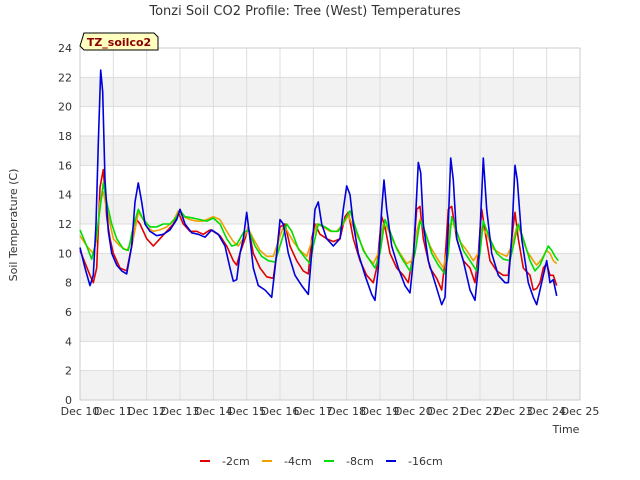 The width and height of the screenshot is (640, 480). What do you see at coordinates (65, 48) in the screenshot?
I see `y-tick-label: 24` at bounding box center [65, 48].